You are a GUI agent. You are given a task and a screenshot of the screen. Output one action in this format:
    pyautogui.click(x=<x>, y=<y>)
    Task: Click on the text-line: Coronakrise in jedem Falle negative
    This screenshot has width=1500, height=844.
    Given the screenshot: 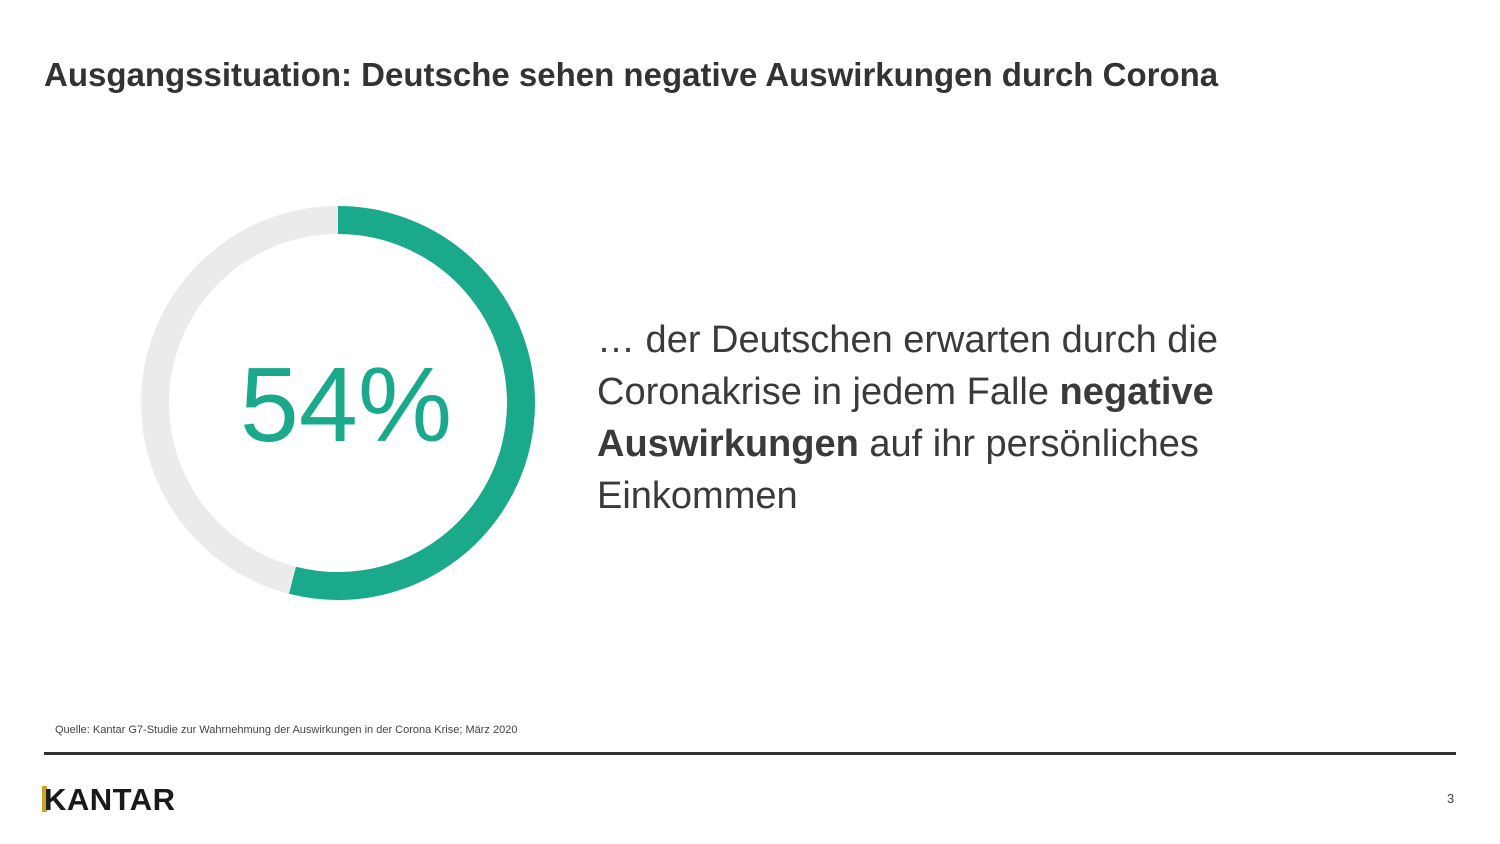 What is the action you would take?
    pyautogui.click(x=907, y=392)
    